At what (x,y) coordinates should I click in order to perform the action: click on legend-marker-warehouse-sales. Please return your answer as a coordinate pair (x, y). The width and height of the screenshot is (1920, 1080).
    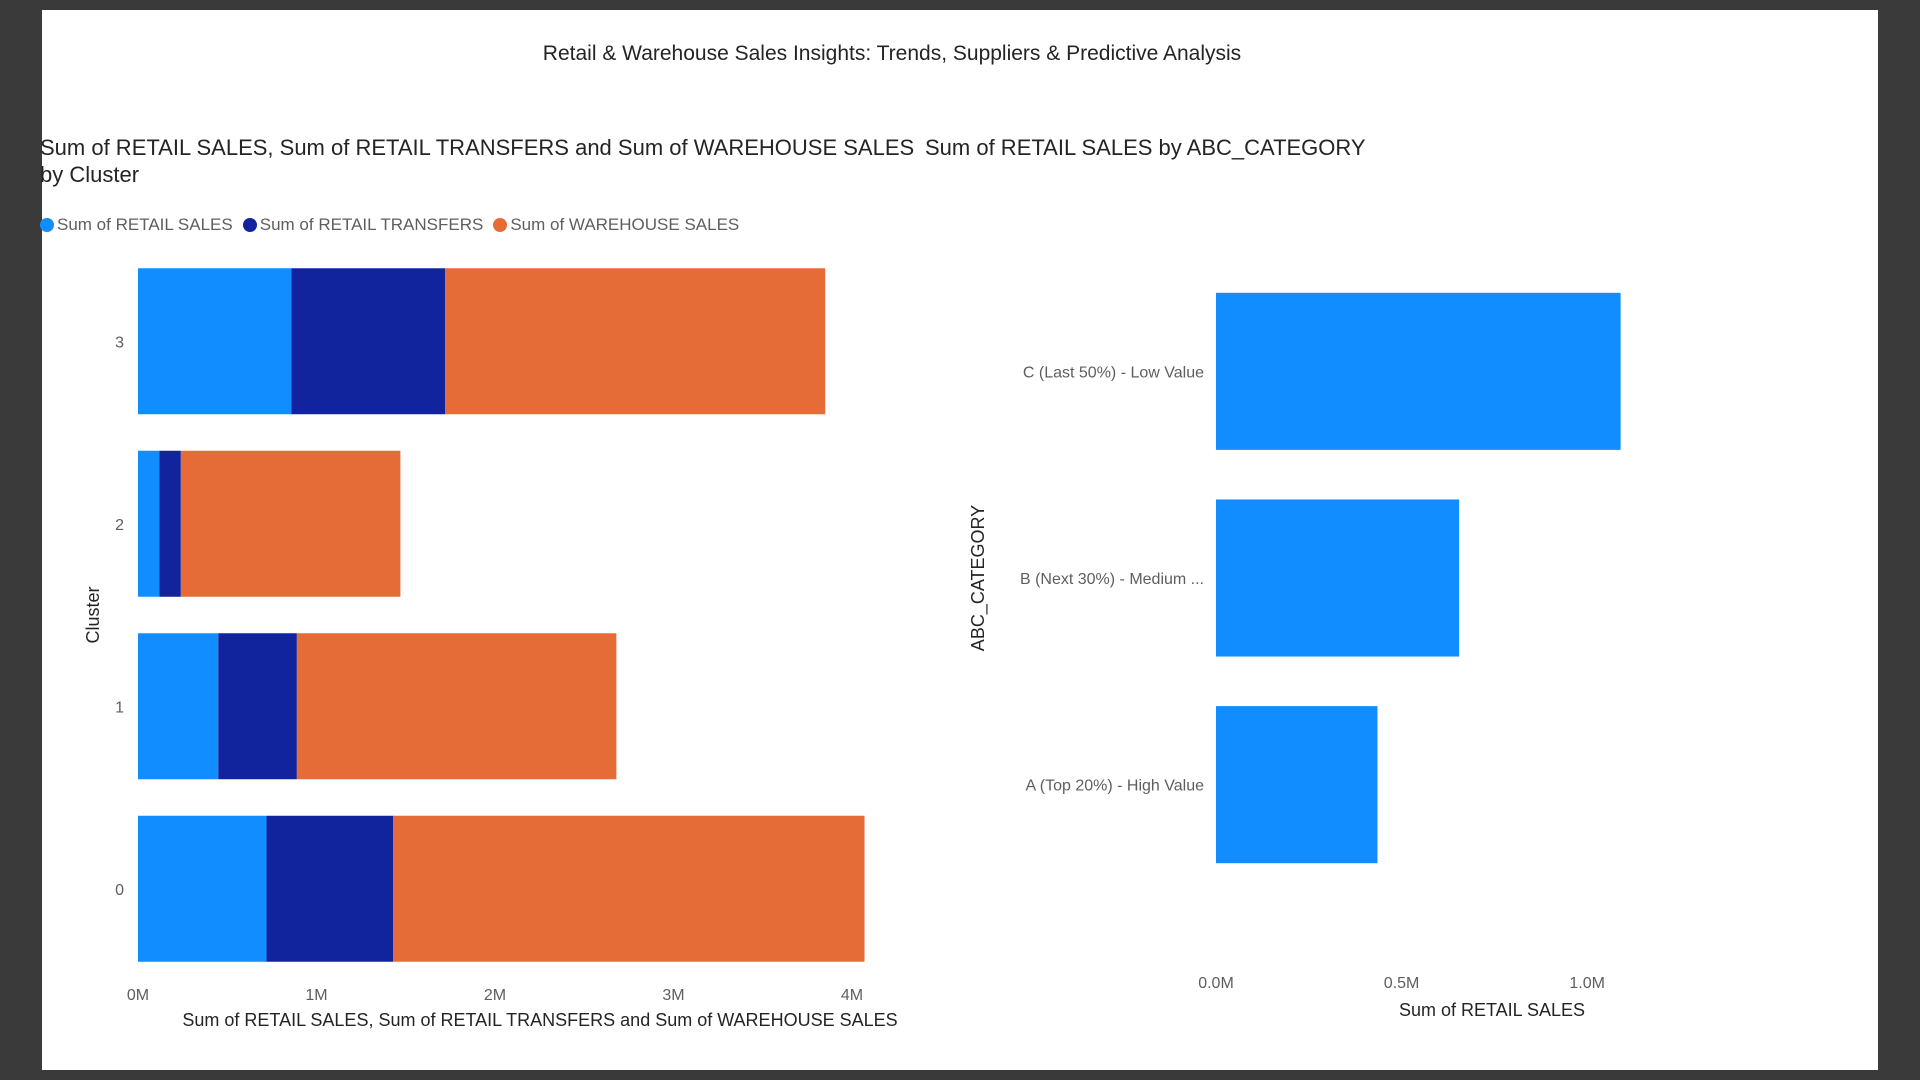
    Looking at the image, I should click on (500, 225).